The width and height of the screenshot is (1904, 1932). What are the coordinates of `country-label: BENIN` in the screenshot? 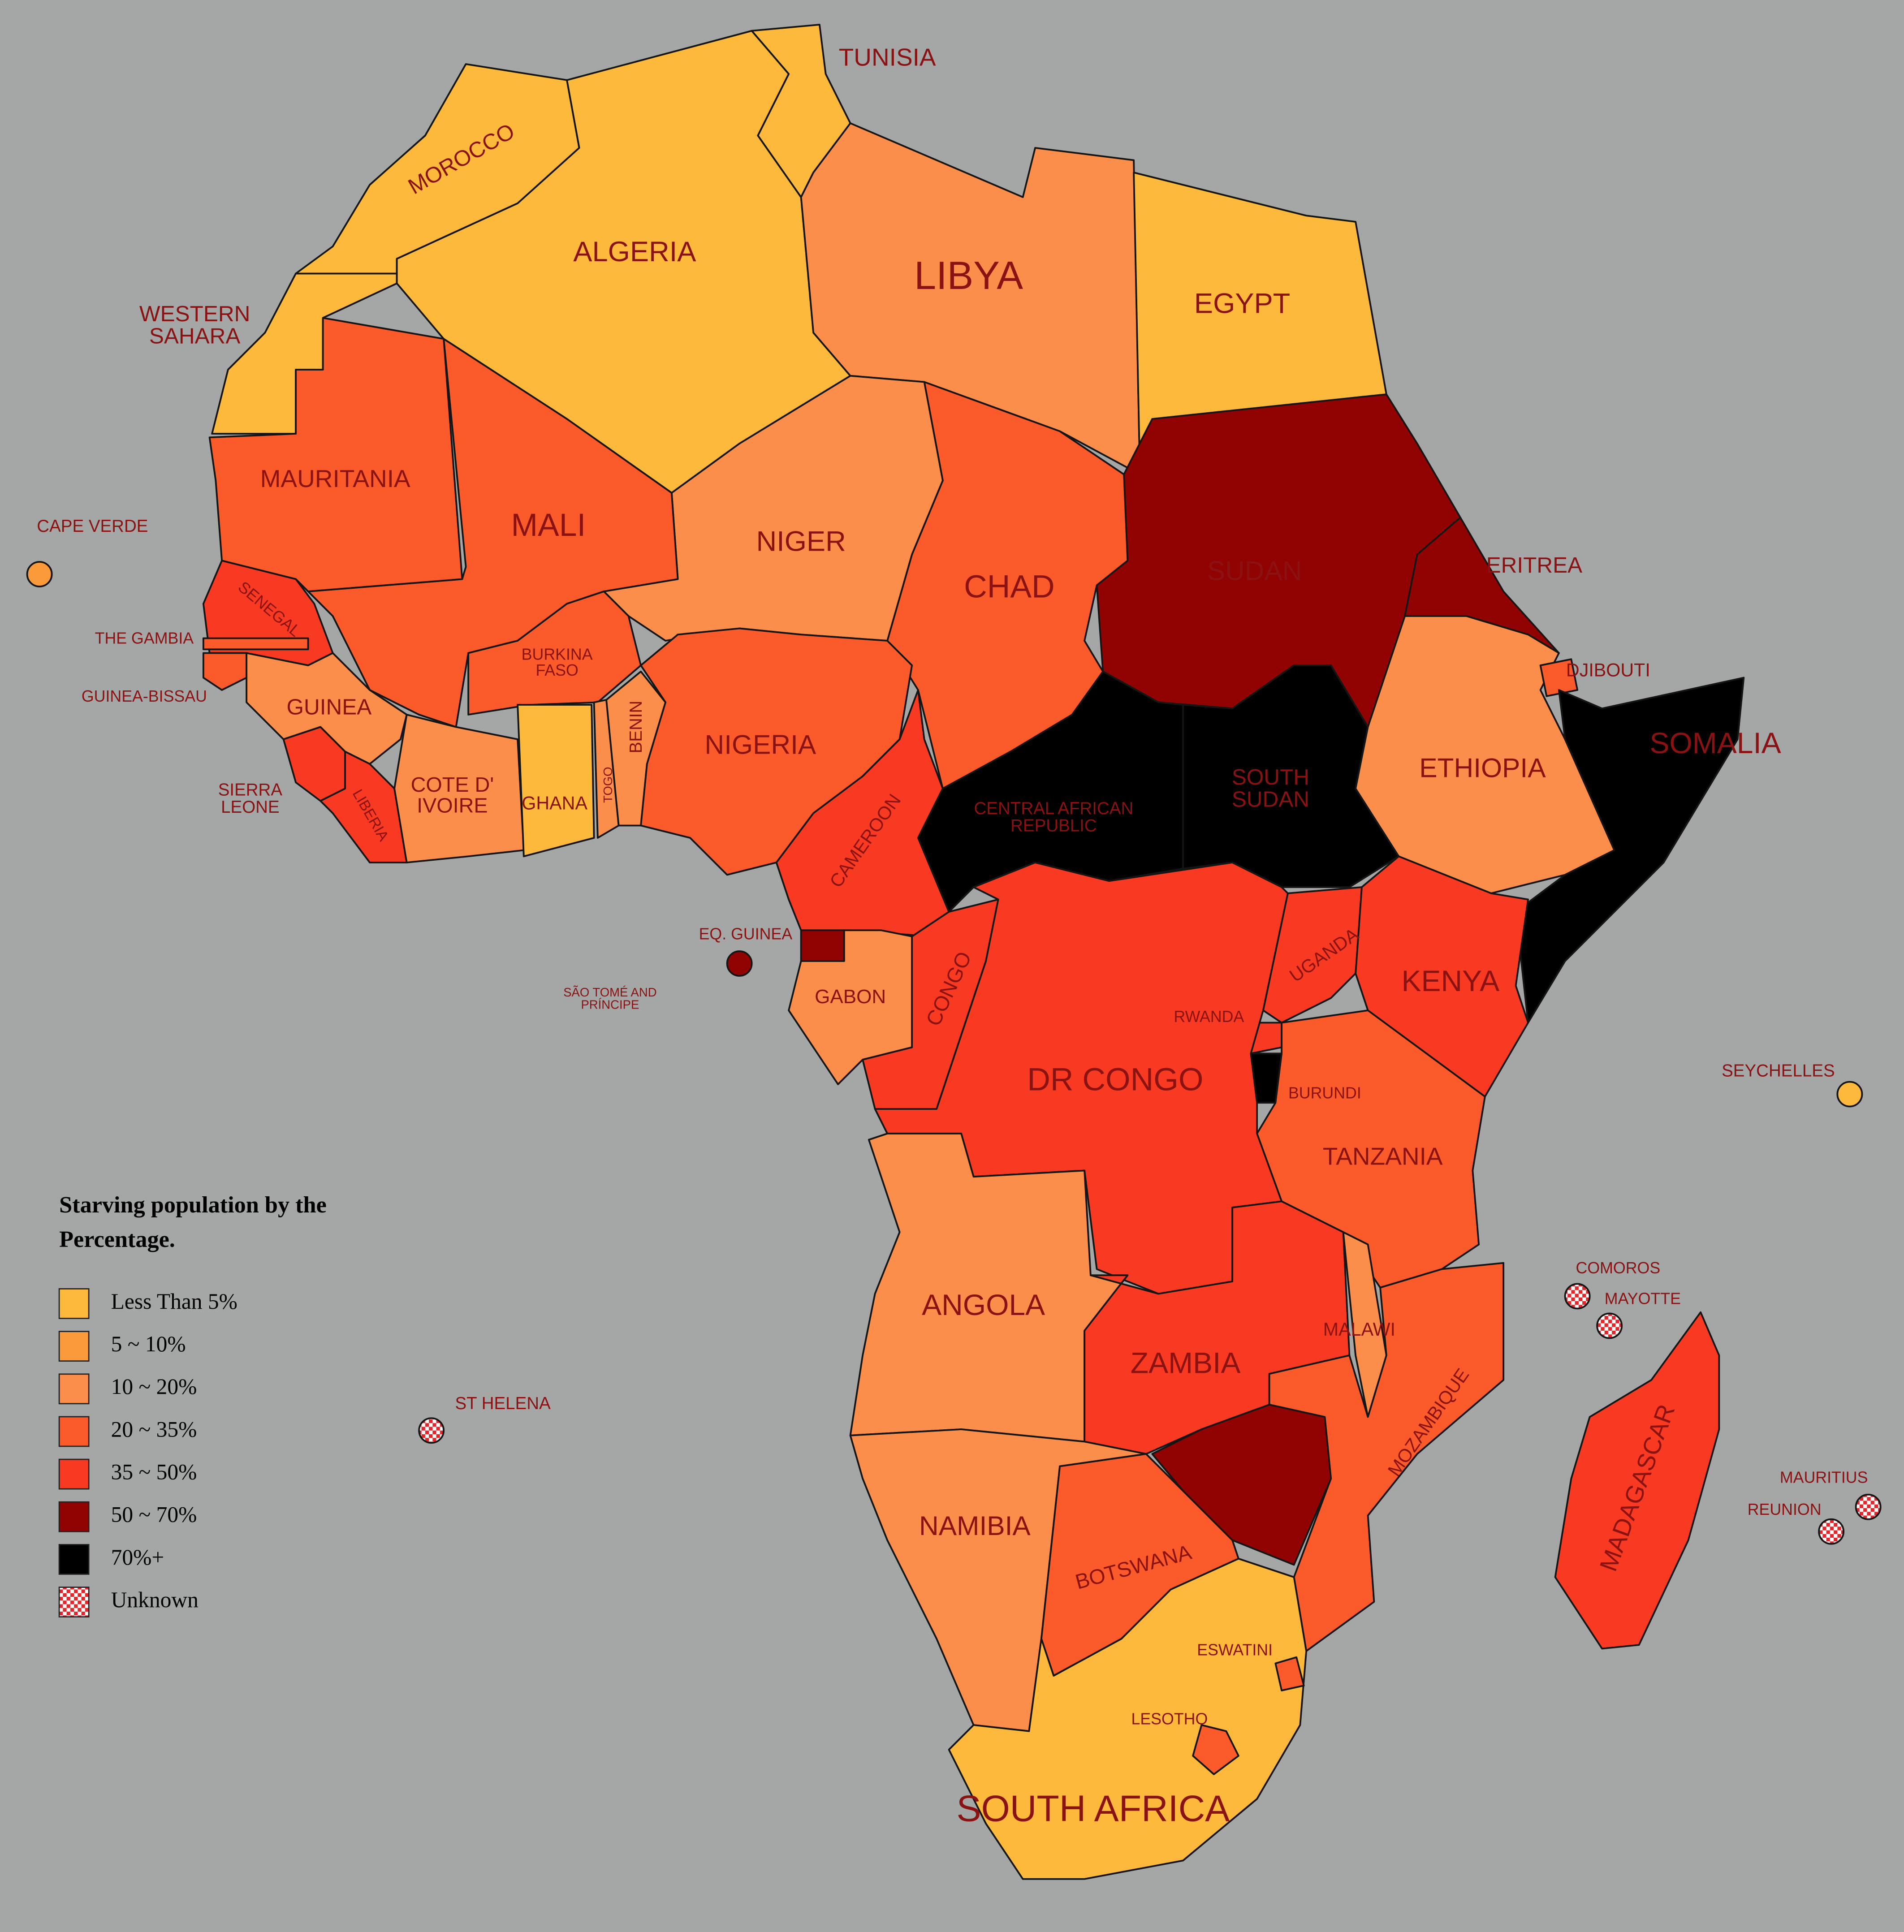 It's located at (636, 727).